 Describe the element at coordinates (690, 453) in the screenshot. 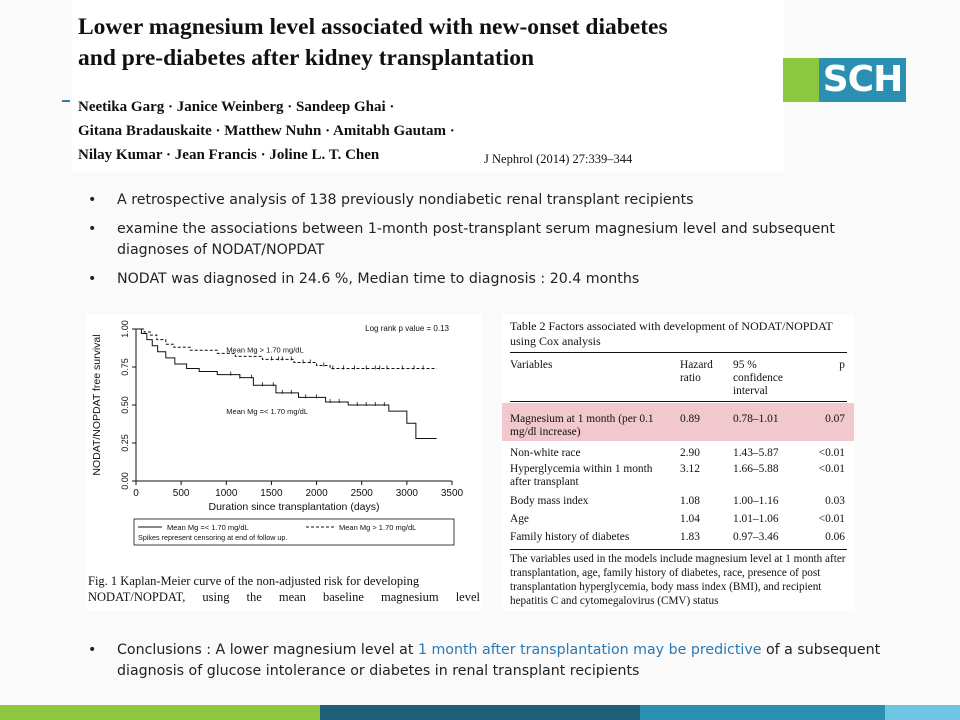

I see `cell-hazard-ratio: 2.90` at that location.